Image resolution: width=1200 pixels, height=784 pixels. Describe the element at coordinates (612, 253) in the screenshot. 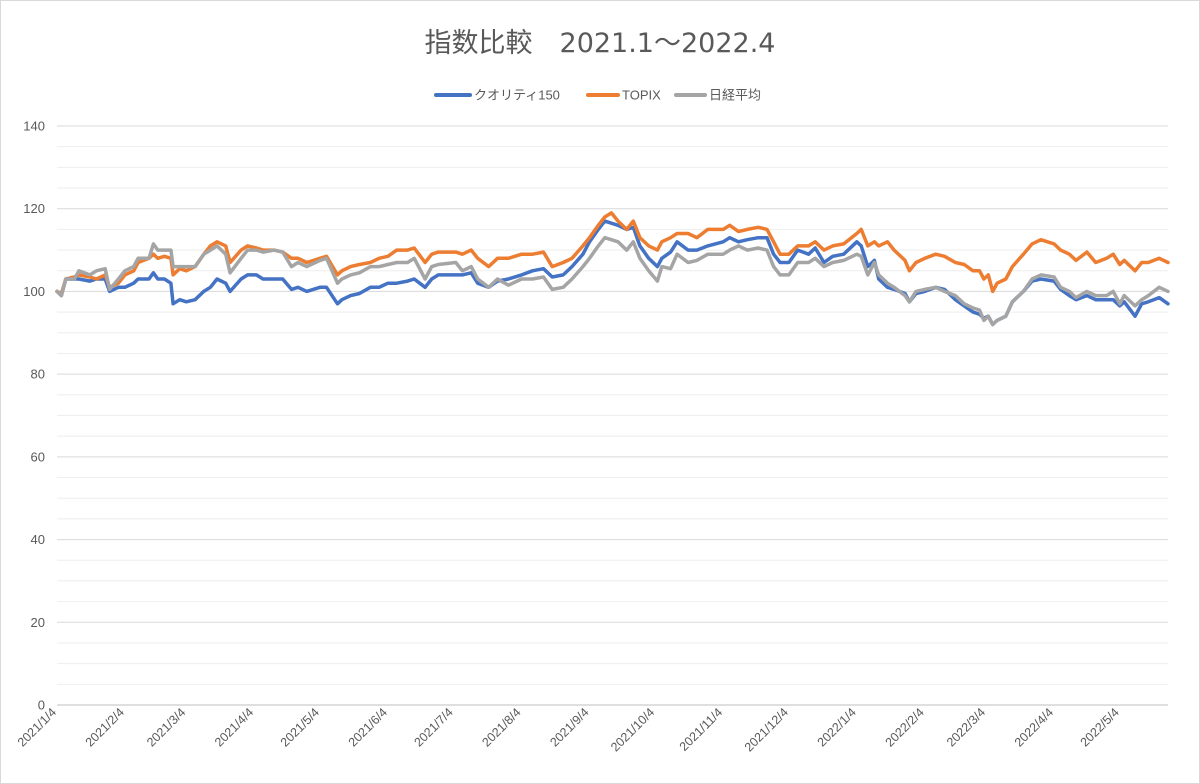

I see `series-line-topix` at that location.